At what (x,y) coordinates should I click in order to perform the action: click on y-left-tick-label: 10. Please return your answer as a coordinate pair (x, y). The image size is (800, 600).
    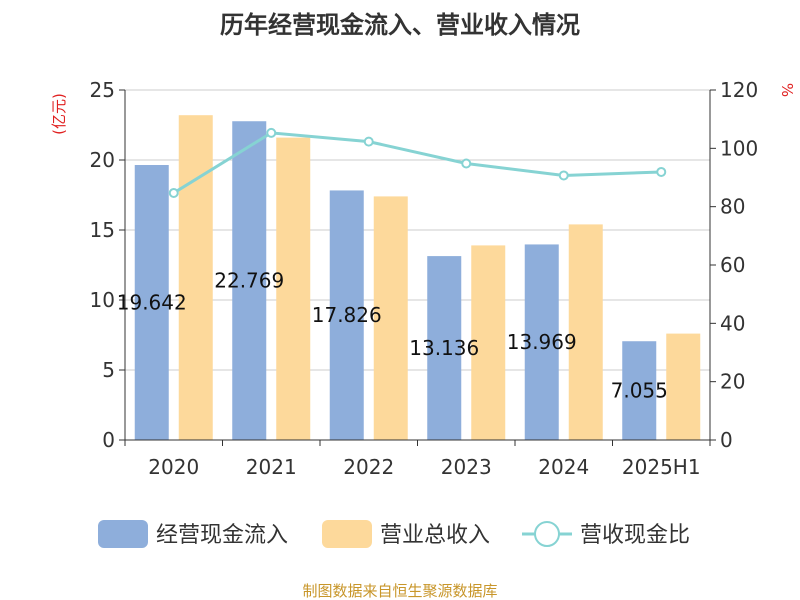
    Looking at the image, I should click on (102, 300).